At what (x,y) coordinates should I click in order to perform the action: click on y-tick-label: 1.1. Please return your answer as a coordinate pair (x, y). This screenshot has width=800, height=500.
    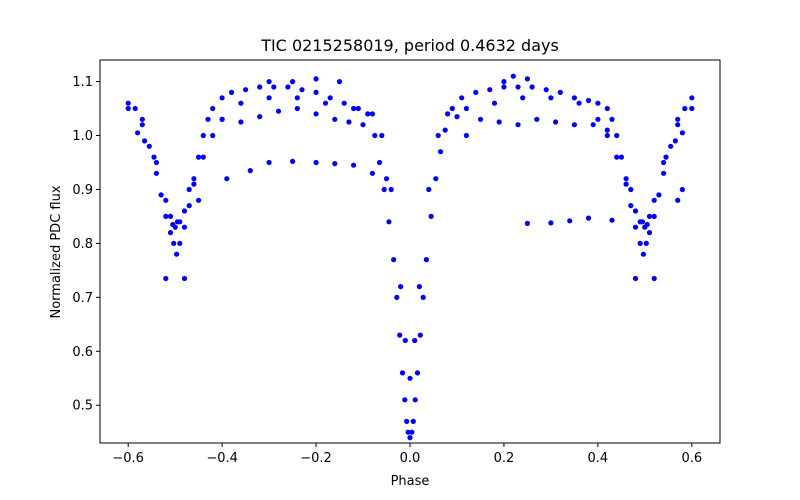
    Looking at the image, I should click on (82, 82).